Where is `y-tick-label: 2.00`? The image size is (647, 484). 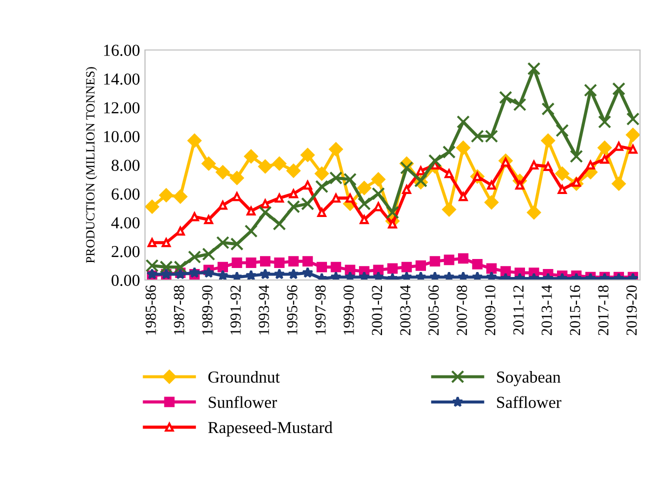 y-tick-label: 2.00 is located at coordinates (126, 252).